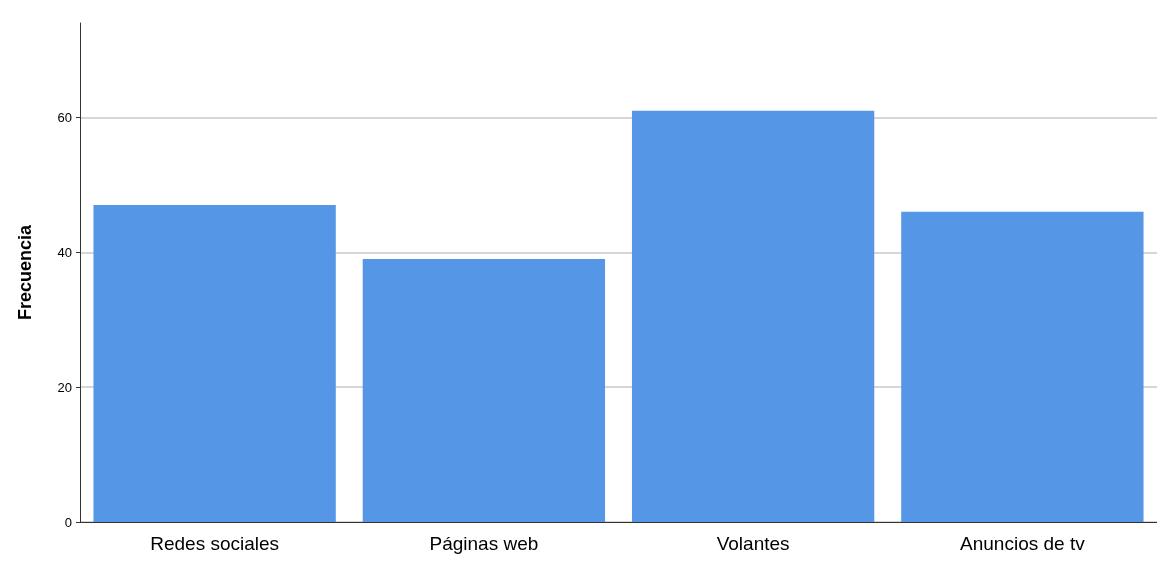  What do you see at coordinates (68, 522) in the screenshot?
I see `y-tick-label: 0` at bounding box center [68, 522].